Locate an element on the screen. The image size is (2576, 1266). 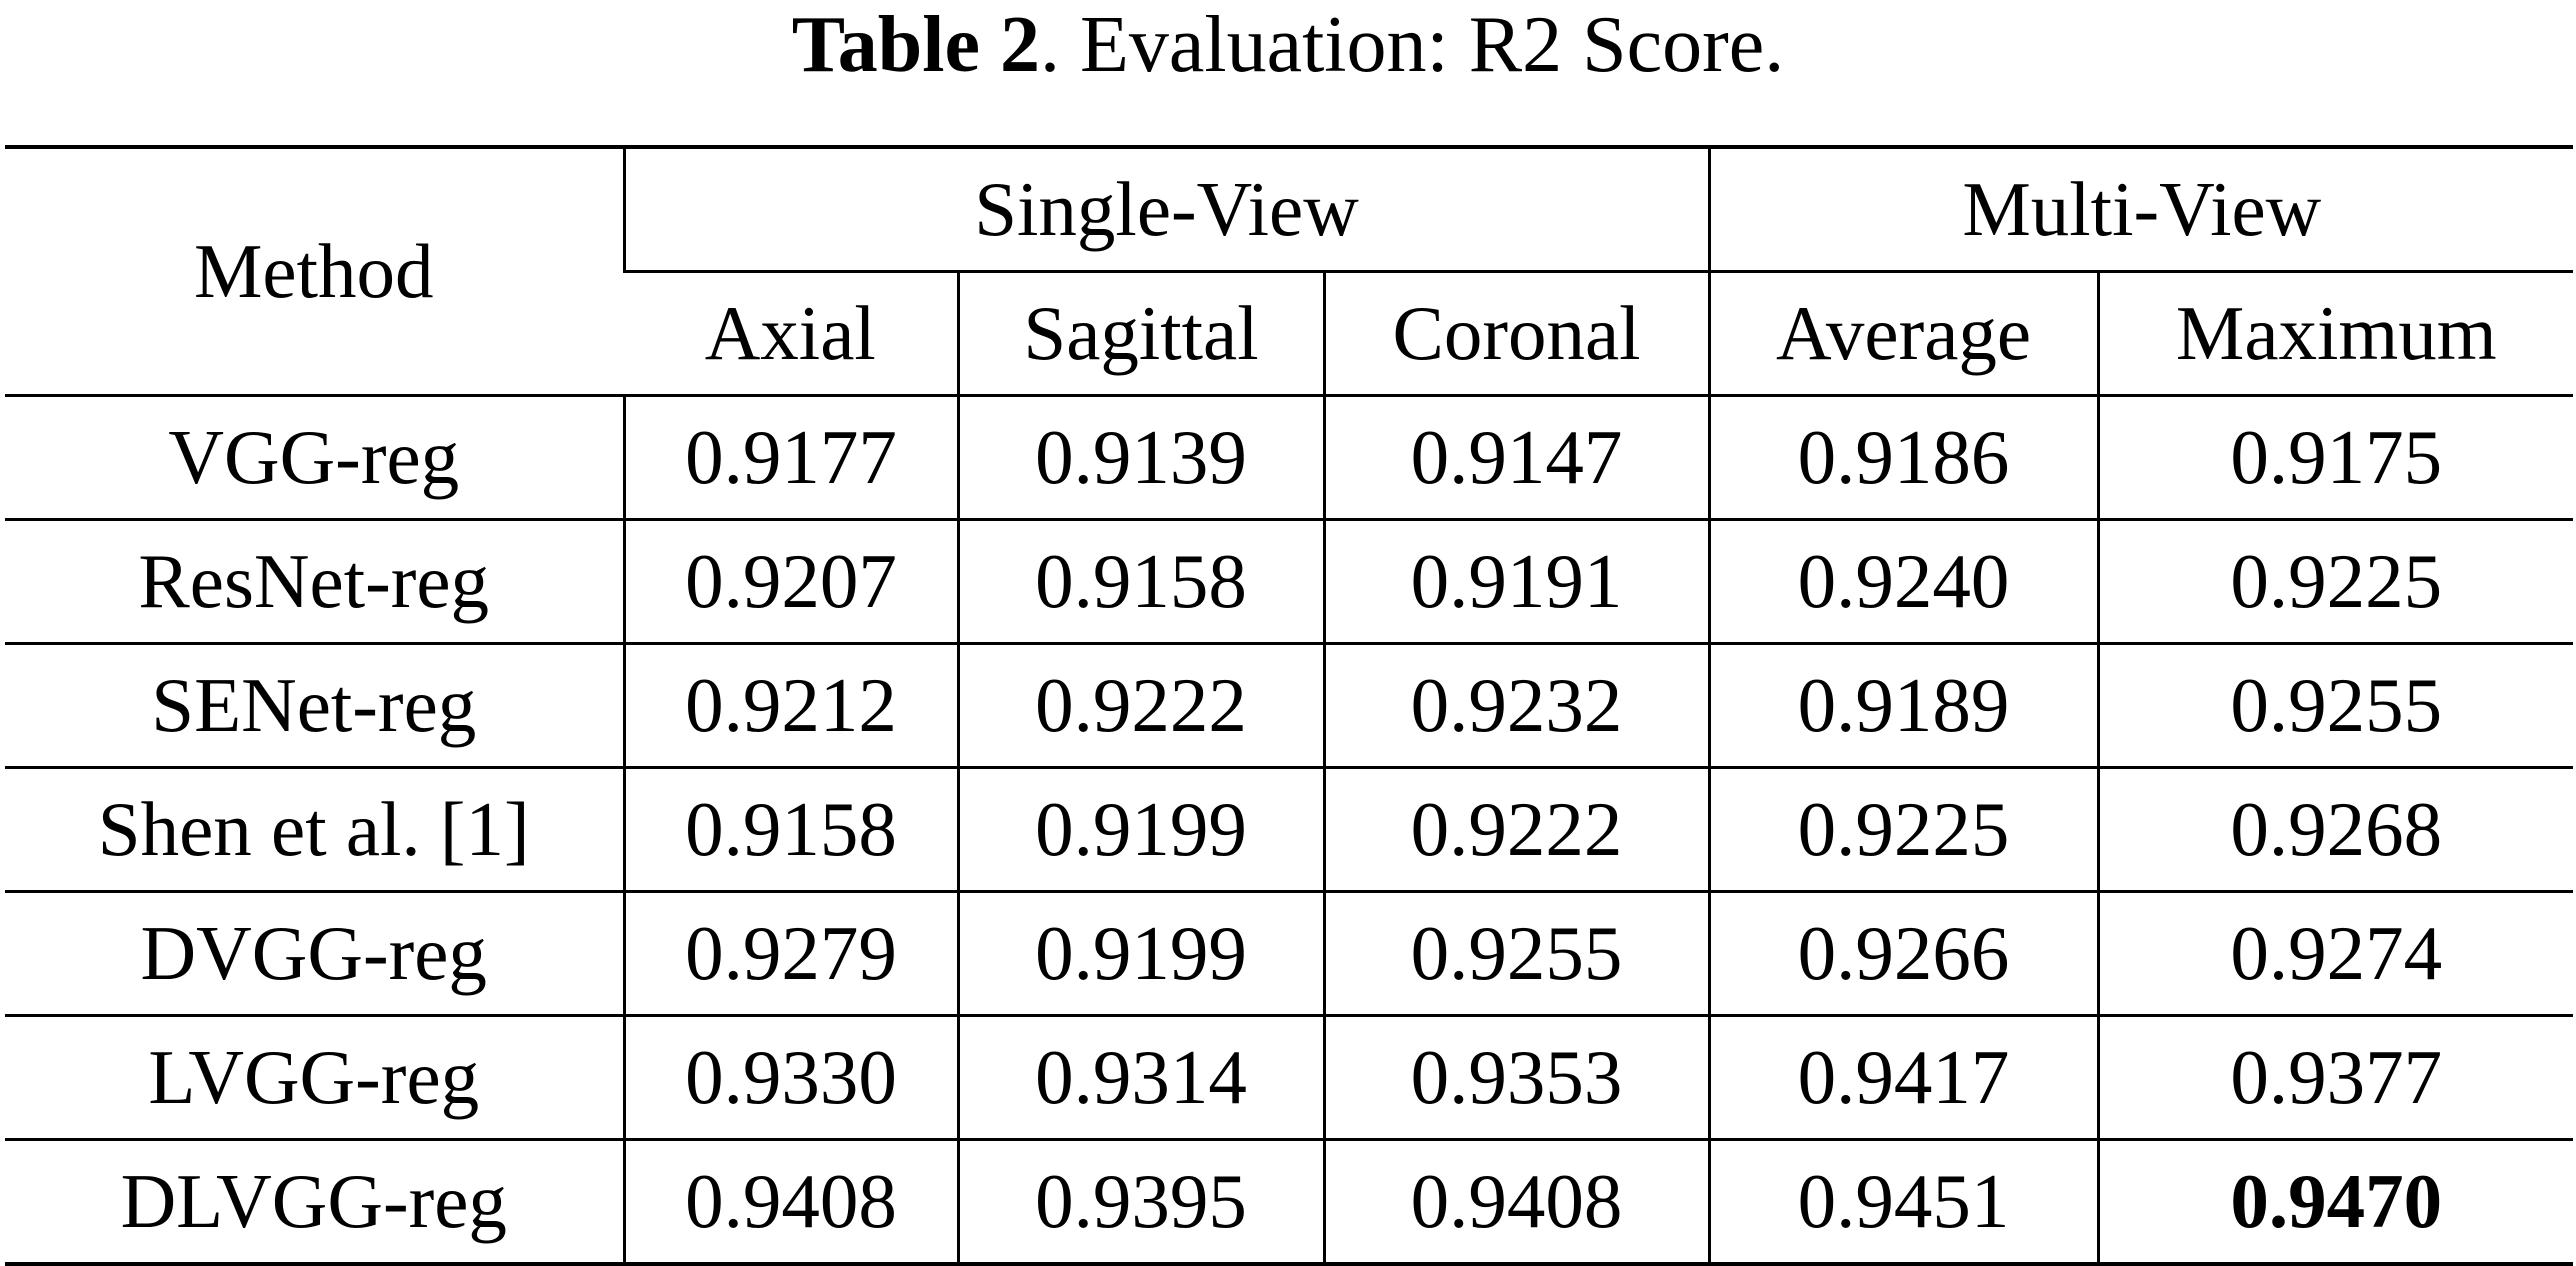
score-cell: 0.9274 is located at coordinates (2335, 953).